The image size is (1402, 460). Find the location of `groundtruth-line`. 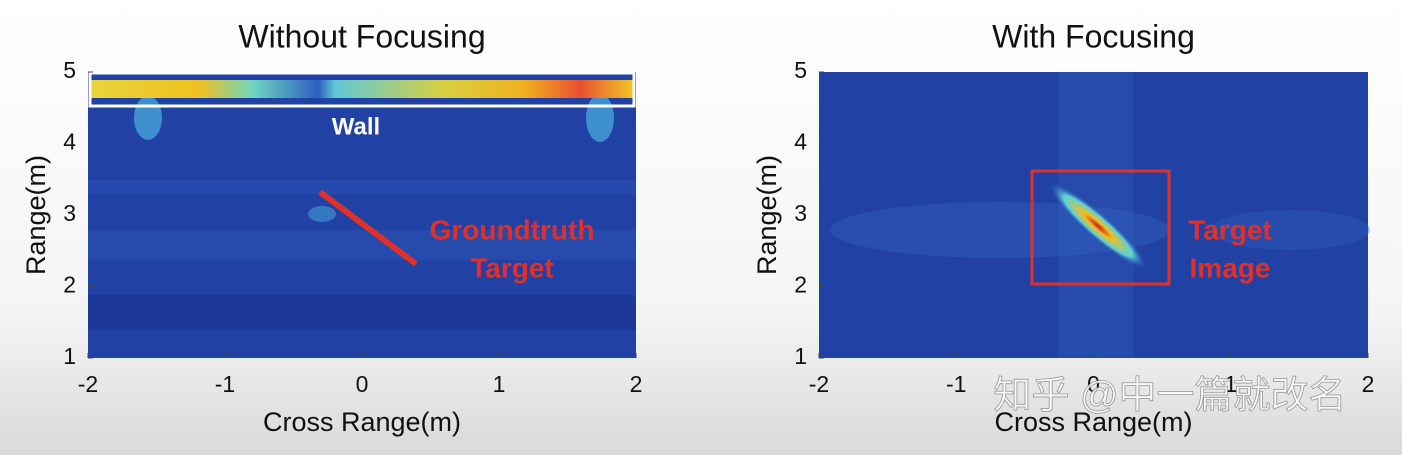

groundtruth-line is located at coordinates (368, 228).